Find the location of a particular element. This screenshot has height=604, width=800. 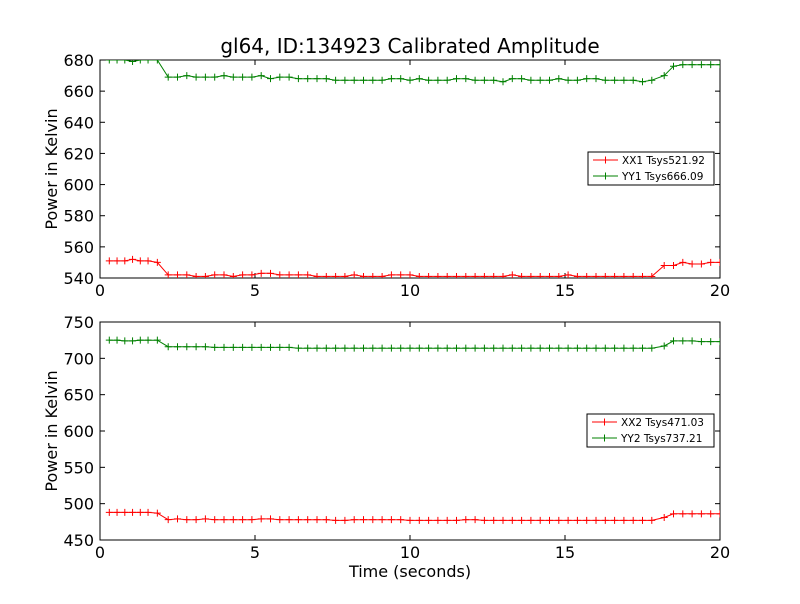

plot2-xlabel: Time (seconds) is located at coordinates (409, 571).